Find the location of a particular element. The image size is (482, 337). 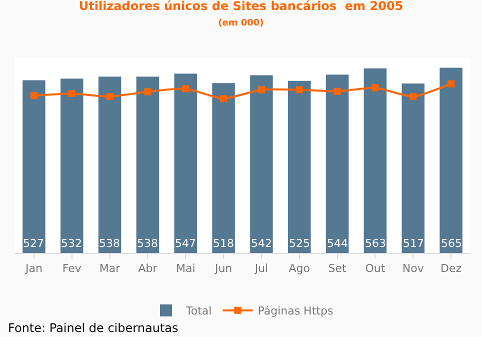

legend-label: Páginas Https is located at coordinates (296, 311).